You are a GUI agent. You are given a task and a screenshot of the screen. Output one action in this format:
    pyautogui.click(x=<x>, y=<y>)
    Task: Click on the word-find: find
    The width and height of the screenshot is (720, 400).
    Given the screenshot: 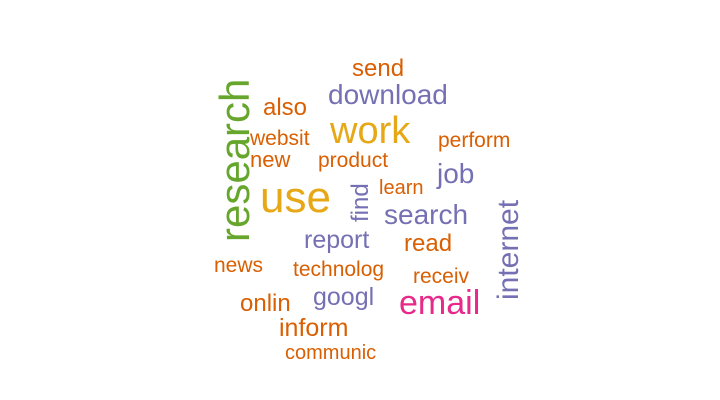 What is the action you would take?
    pyautogui.click(x=360, y=202)
    